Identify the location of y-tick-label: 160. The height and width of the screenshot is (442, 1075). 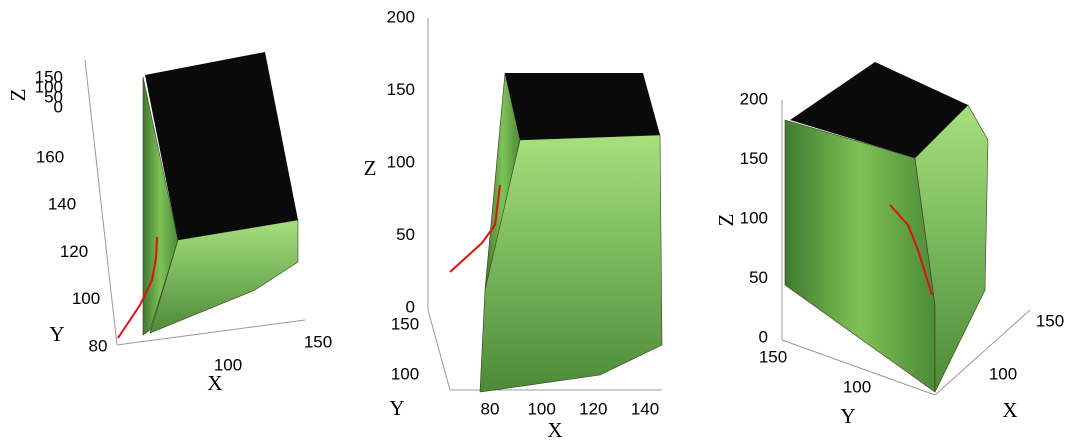
(50, 156).